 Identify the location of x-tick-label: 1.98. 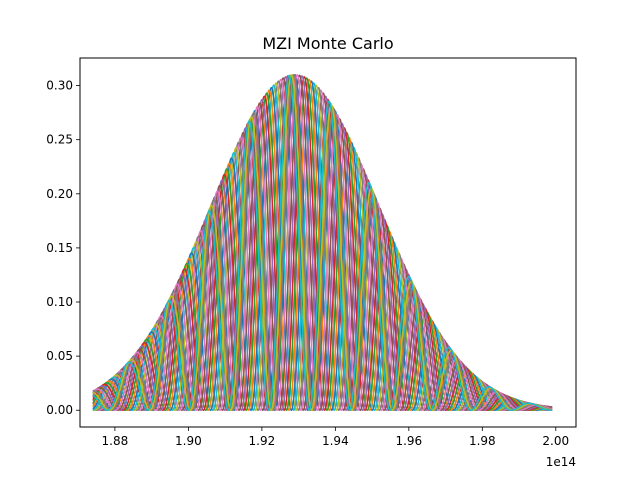
(482, 441).